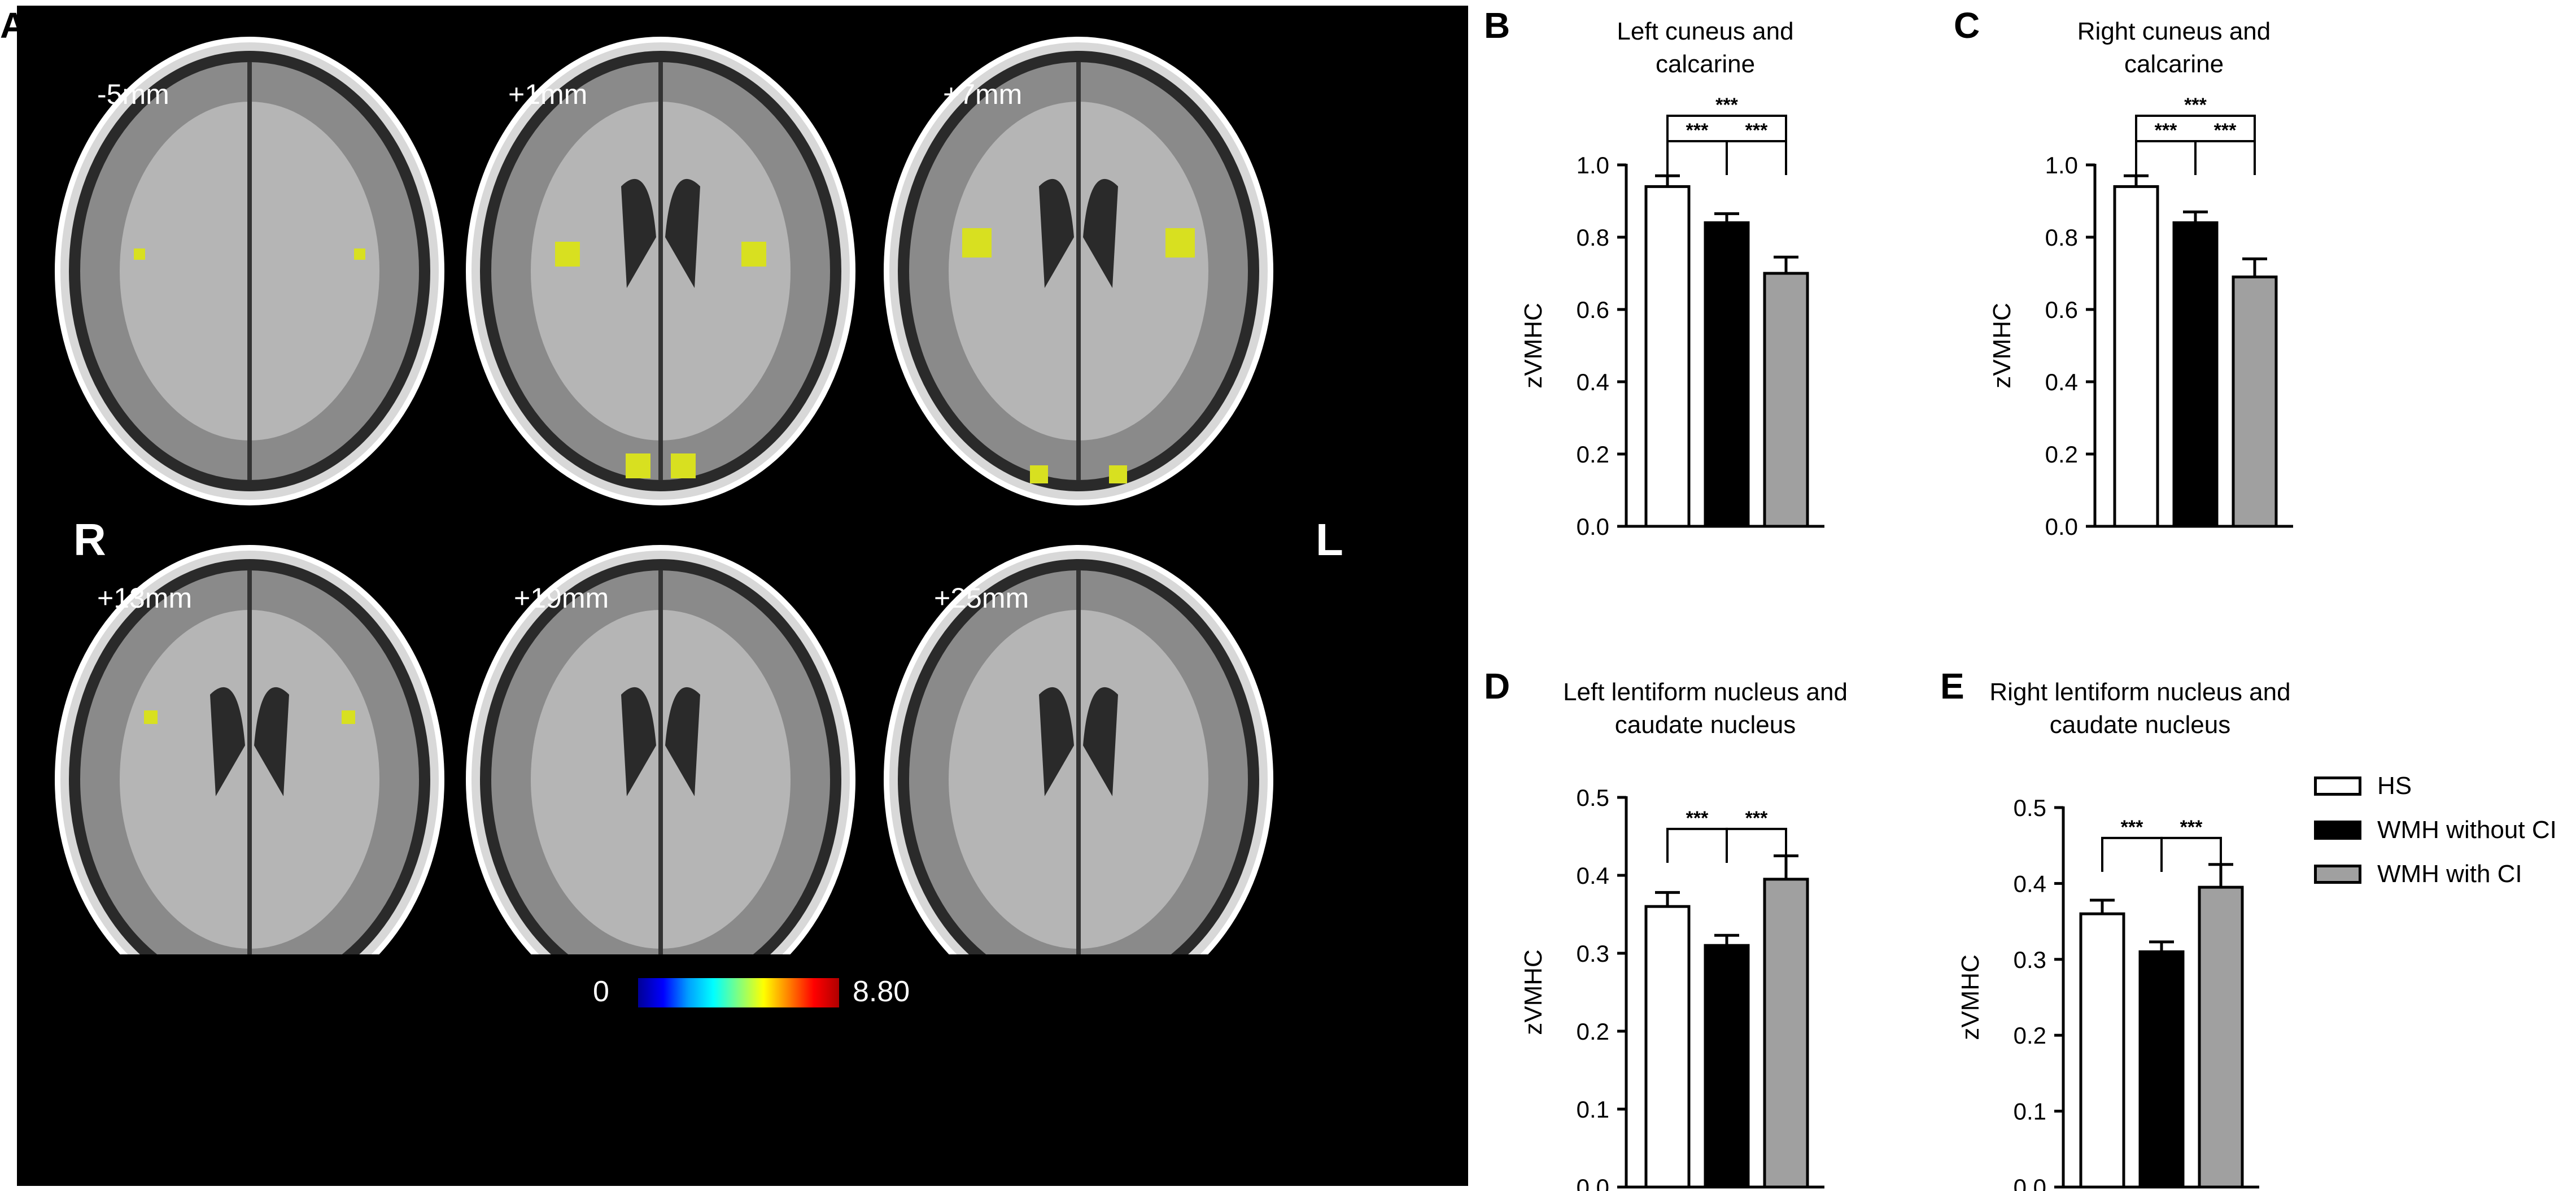 The height and width of the screenshot is (1191, 2576). I want to click on slice-label-3: +7mm, so click(983, 94).